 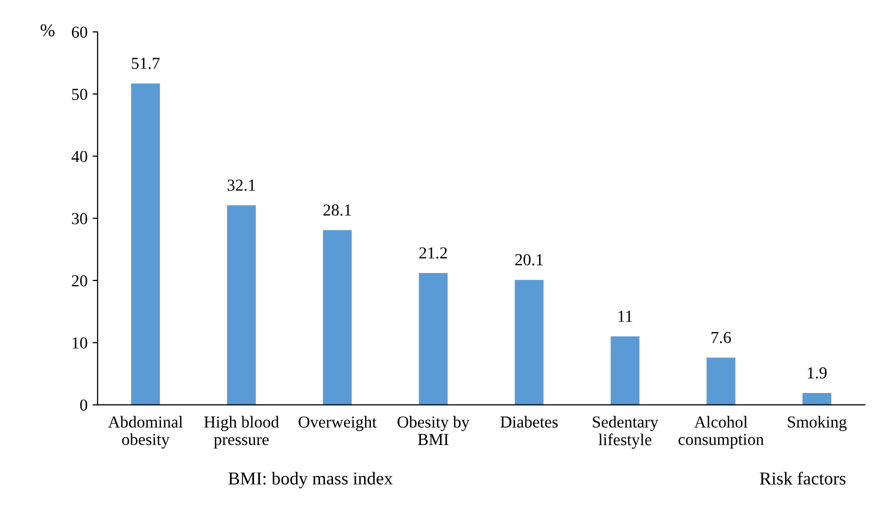 What do you see at coordinates (80, 32) in the screenshot?
I see `y-tick-label: 60` at bounding box center [80, 32].